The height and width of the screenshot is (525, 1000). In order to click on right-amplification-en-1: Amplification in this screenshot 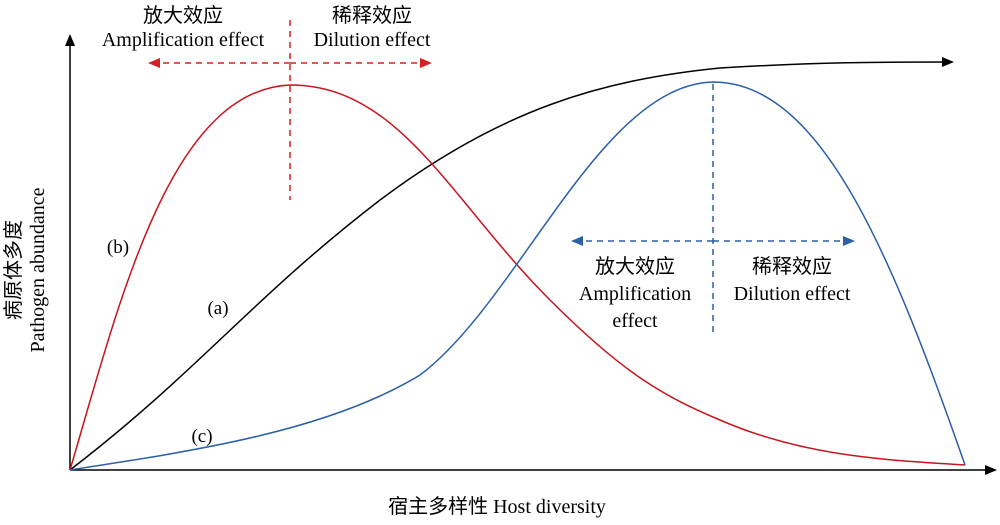, I will do `click(635, 294)`.